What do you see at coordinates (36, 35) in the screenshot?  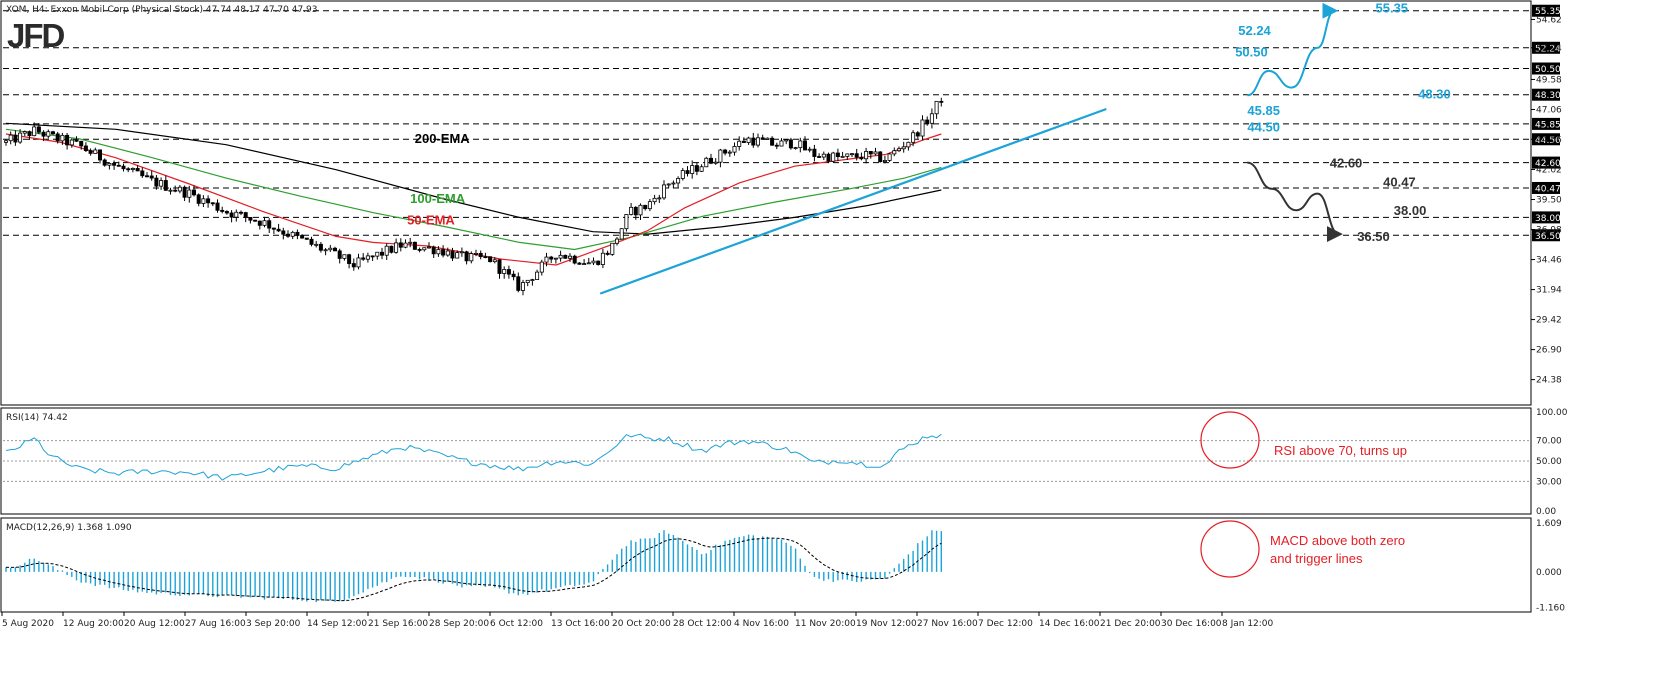 I see `logo-text: JFD` at bounding box center [36, 35].